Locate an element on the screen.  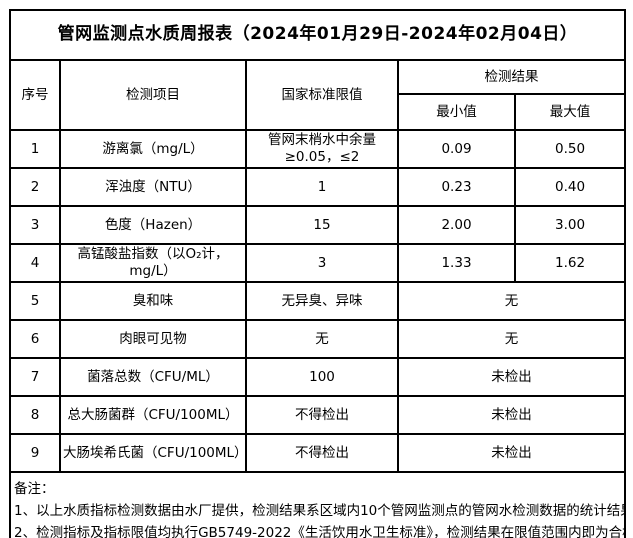
table-row-8: 8 总大肠菌群（CFU/100ML） 不得检出 未检出 is located at coordinates (318, 415).